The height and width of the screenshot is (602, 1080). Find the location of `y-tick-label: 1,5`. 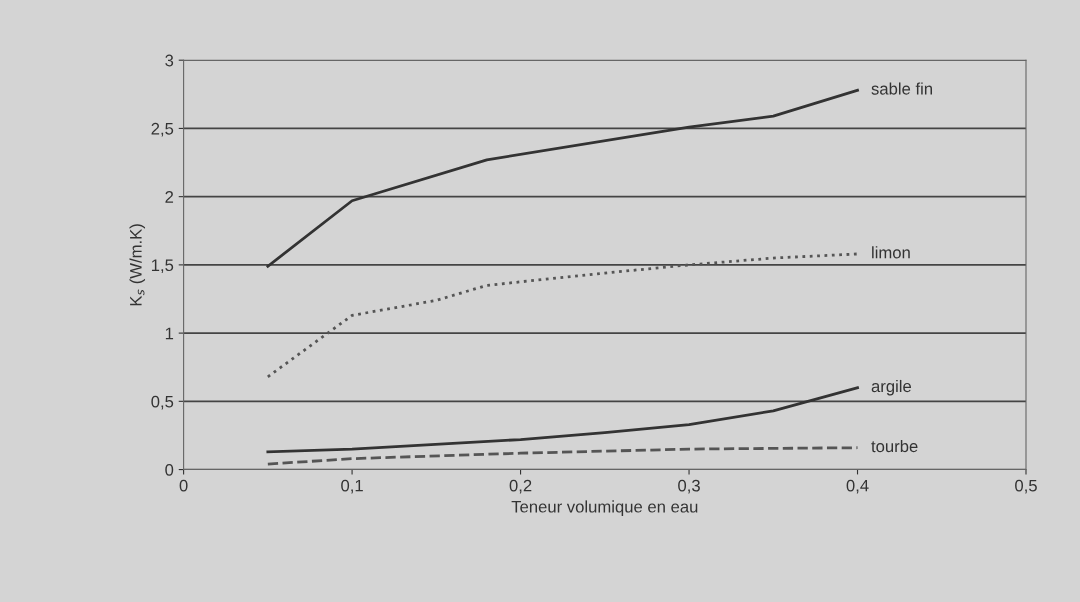

y-tick-label: 1,5 is located at coordinates (162, 266).